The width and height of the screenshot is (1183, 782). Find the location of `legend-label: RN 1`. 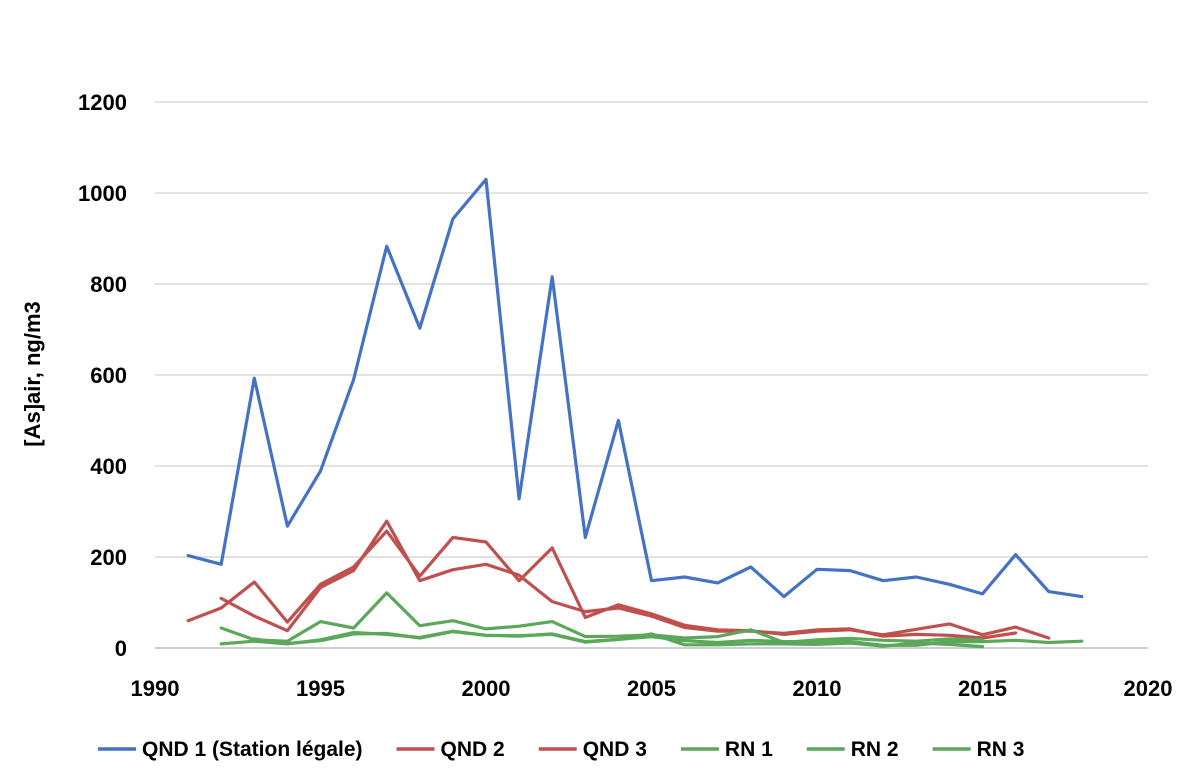

legend-label: RN 1 is located at coordinates (749, 749).